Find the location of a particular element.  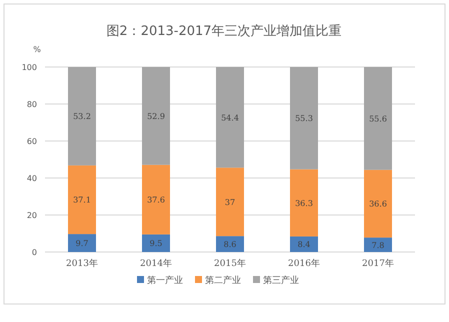

data-label: 37.6 is located at coordinates (156, 200).